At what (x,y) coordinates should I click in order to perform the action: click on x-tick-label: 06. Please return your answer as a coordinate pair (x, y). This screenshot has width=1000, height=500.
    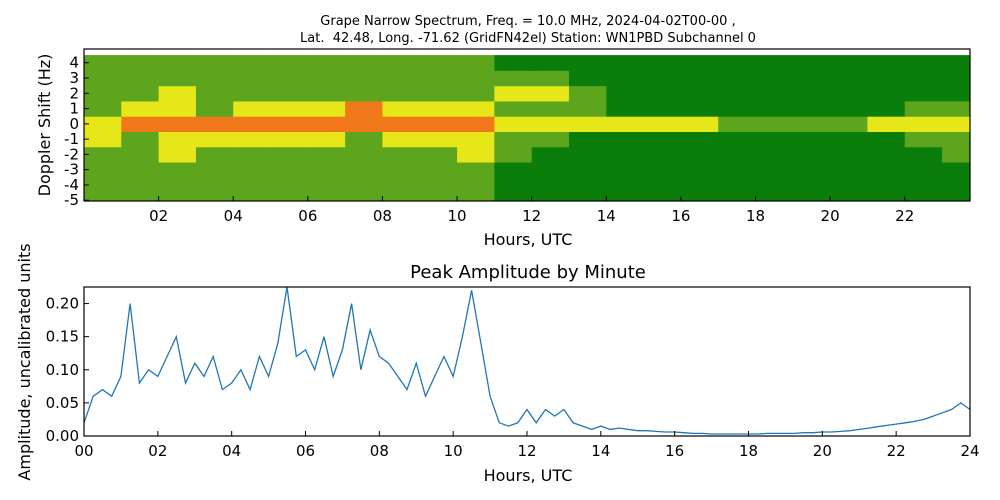
    Looking at the image, I should click on (305, 451).